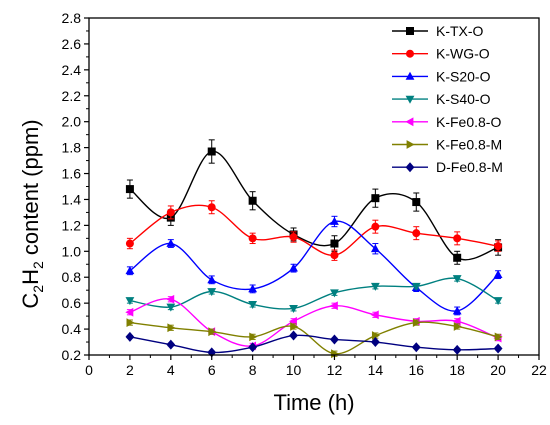 This screenshot has height=425, width=550. I want to click on legend-item: K-Fe0.8-M, so click(447, 145).